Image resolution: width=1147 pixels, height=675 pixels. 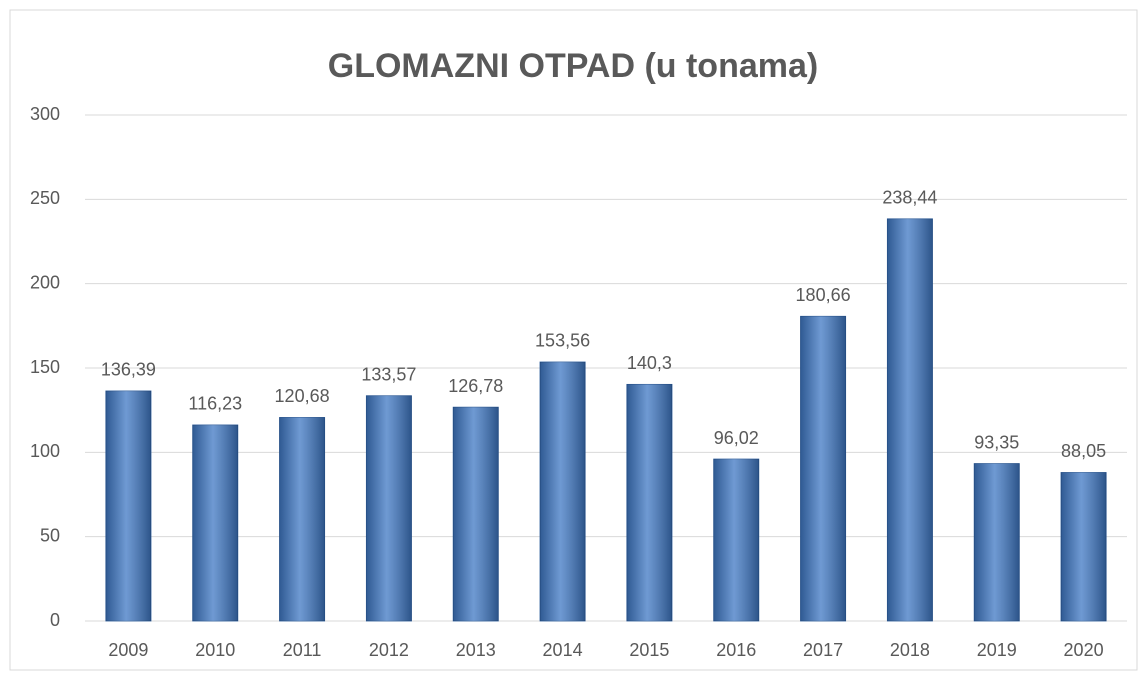 What do you see at coordinates (823, 295) in the screenshot?
I see `data-label: 180,66` at bounding box center [823, 295].